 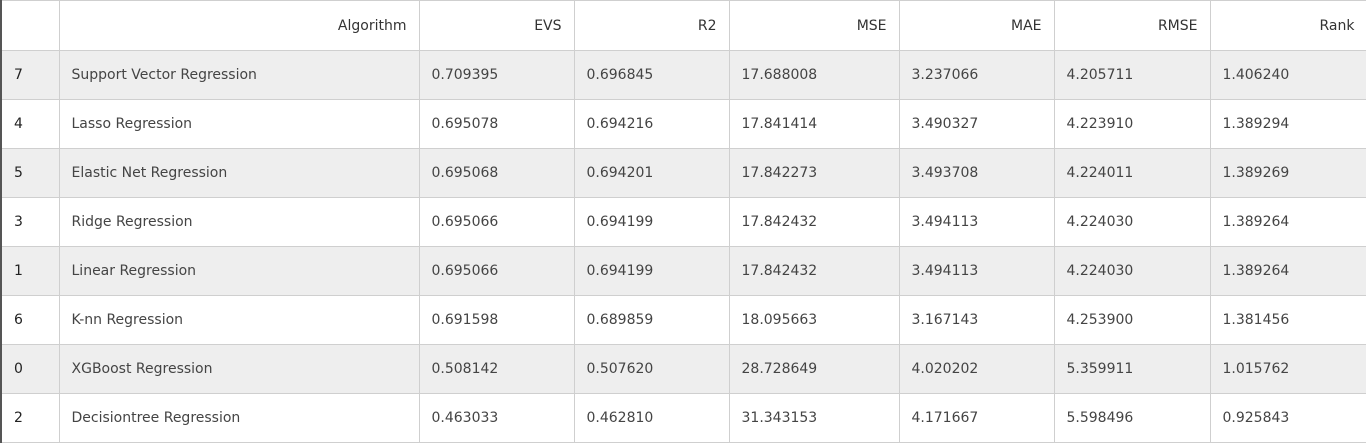 What do you see at coordinates (651, 124) in the screenshot?
I see `cell-r2: 0.694216` at bounding box center [651, 124].